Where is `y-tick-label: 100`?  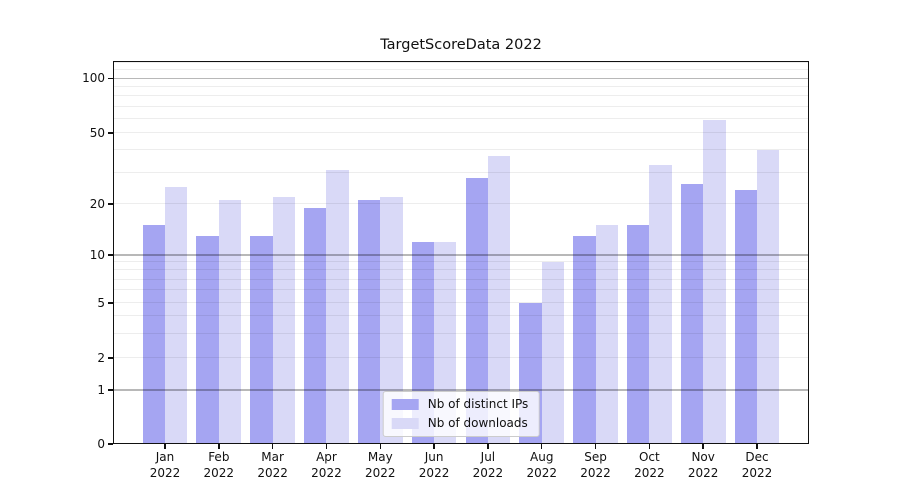 y-tick-label: 100 is located at coordinates (93, 78).